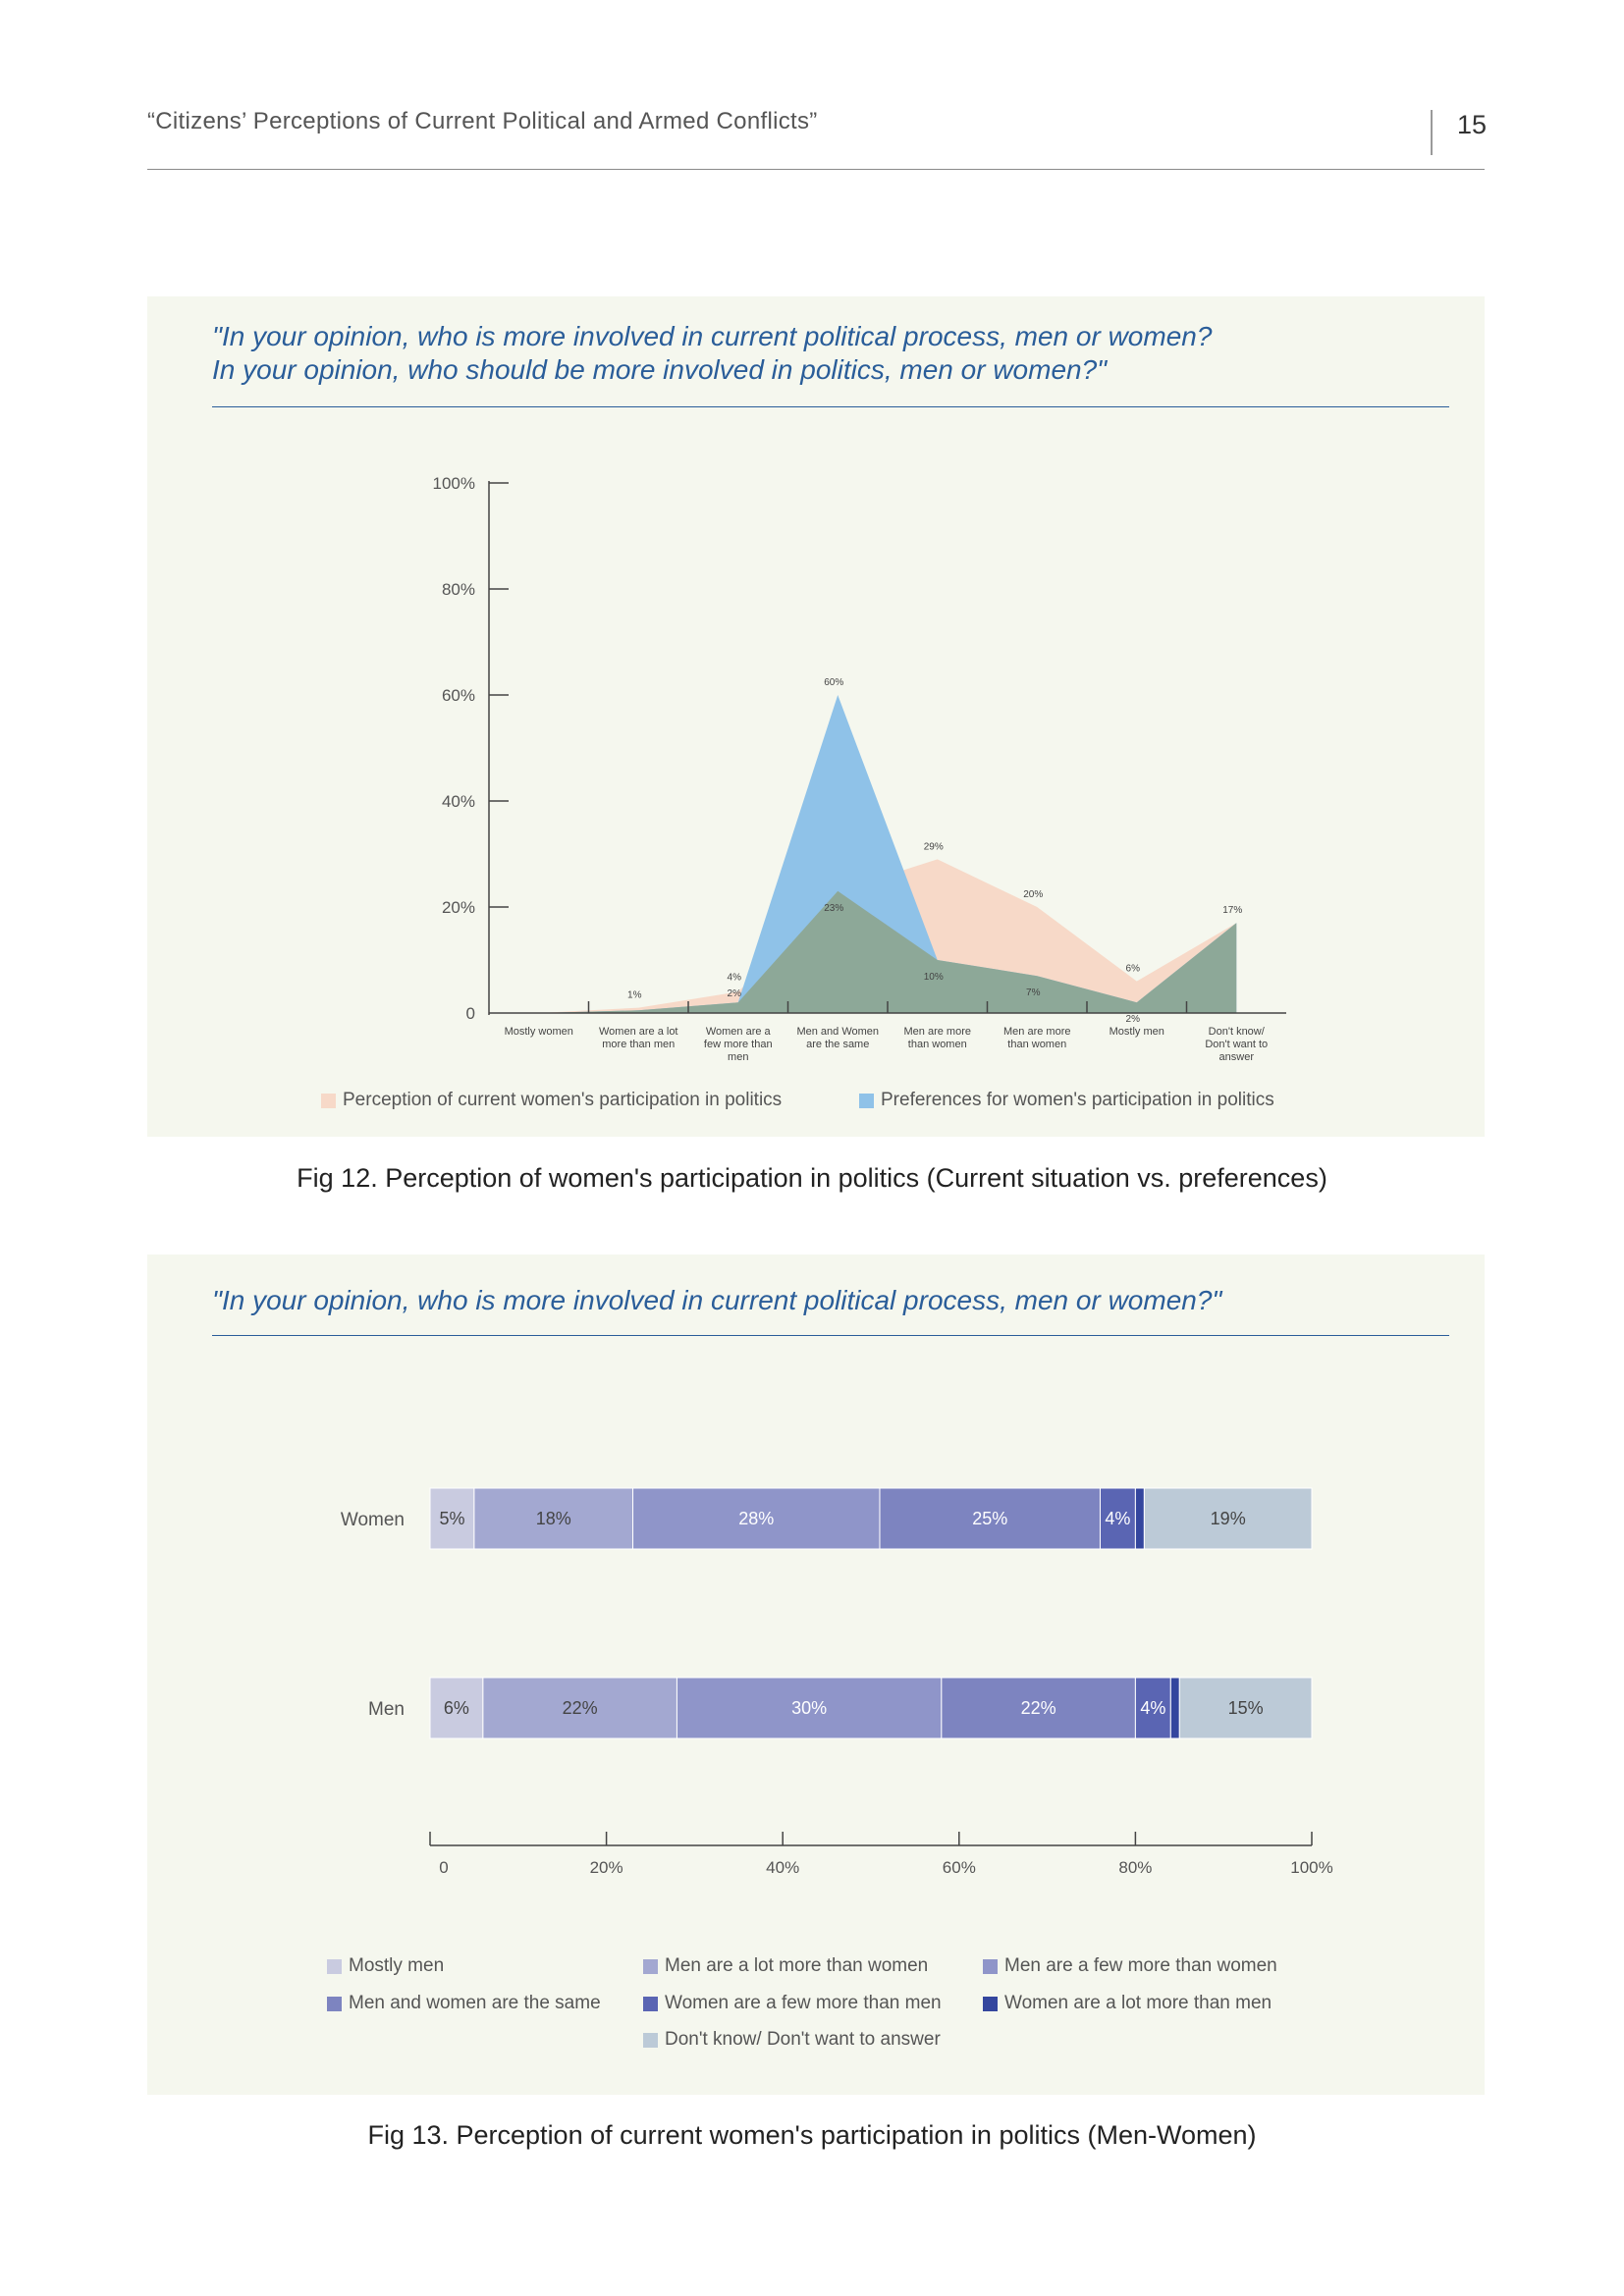  I want to click on page-number: 15, so click(1472, 125).